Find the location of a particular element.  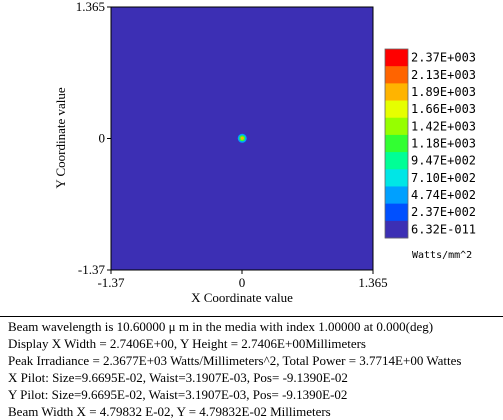

colorbar-label: 2.37E+002 is located at coordinates (443, 212).